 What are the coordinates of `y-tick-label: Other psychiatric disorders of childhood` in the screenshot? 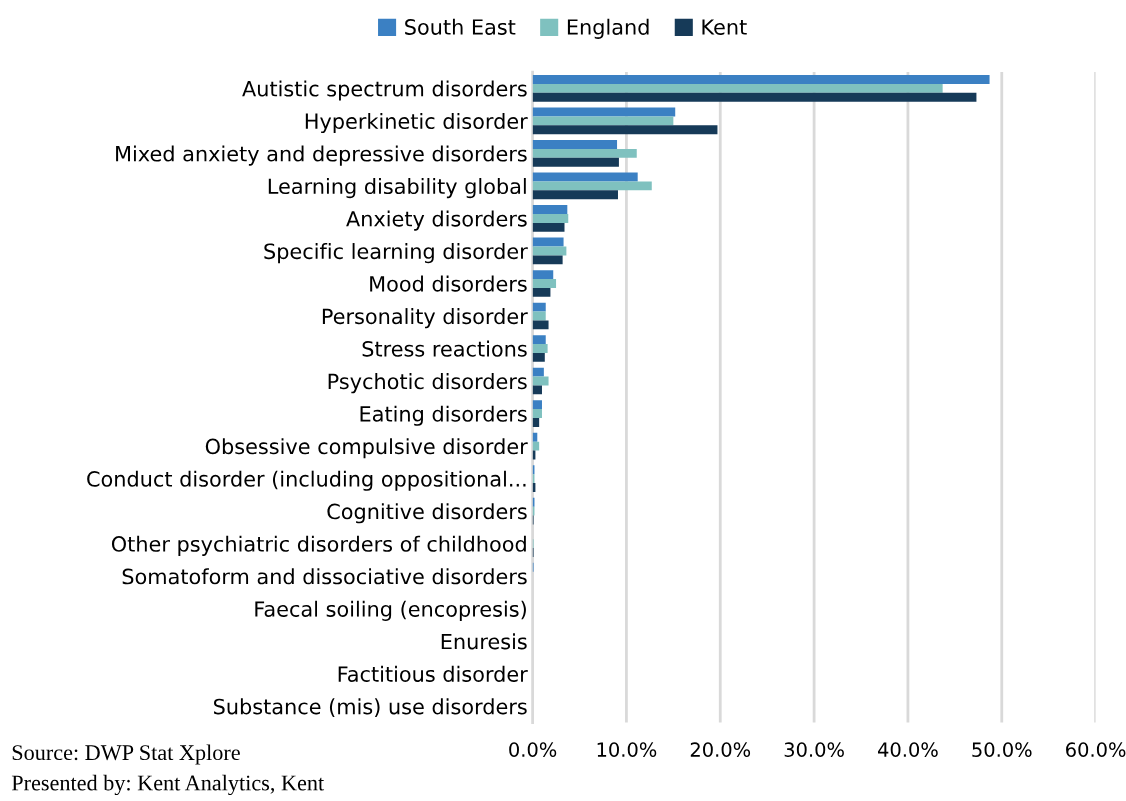 It's located at (318, 545).